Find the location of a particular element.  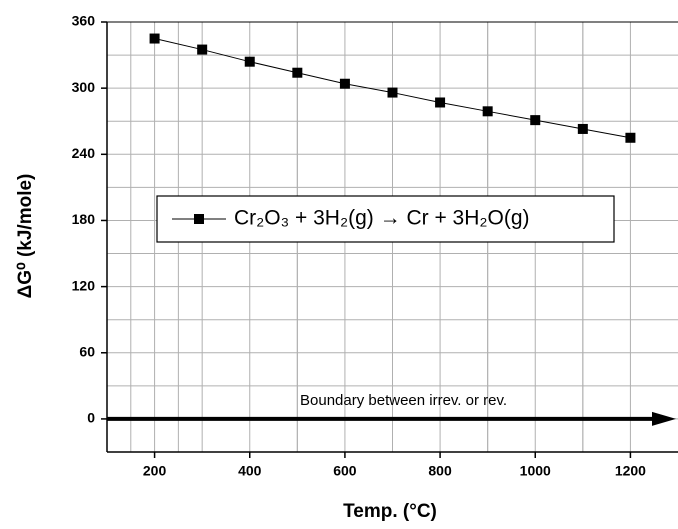

x-tick-label: 1000 is located at coordinates (535, 471).